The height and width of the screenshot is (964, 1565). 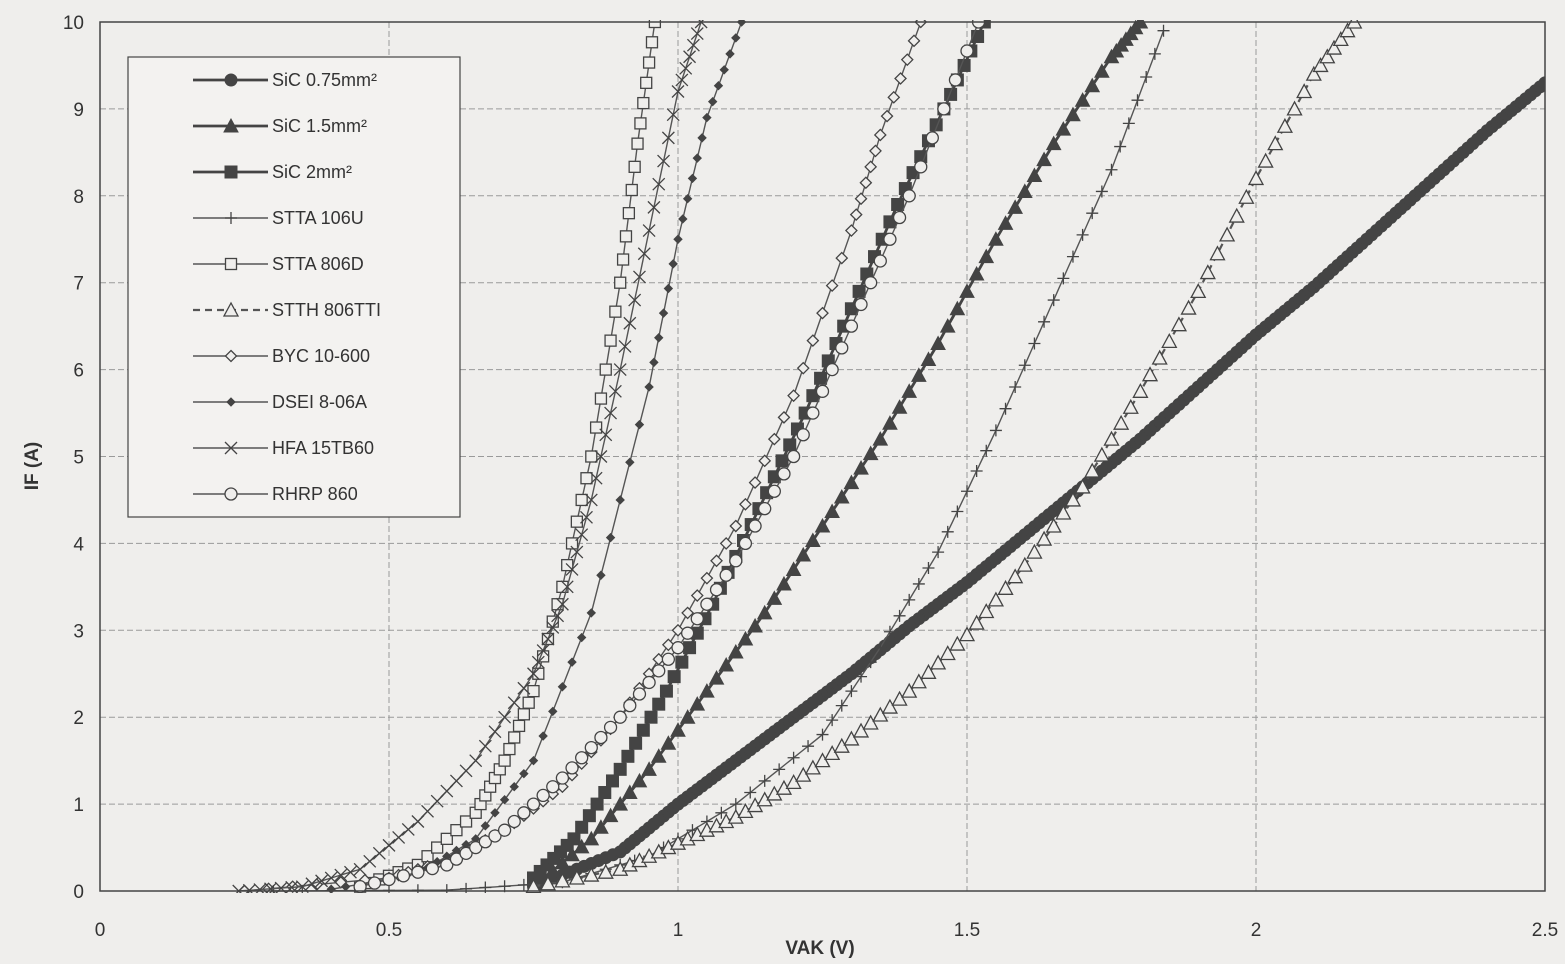 I want to click on legend-label: SiC 0.75mm², so click(x=324, y=80).